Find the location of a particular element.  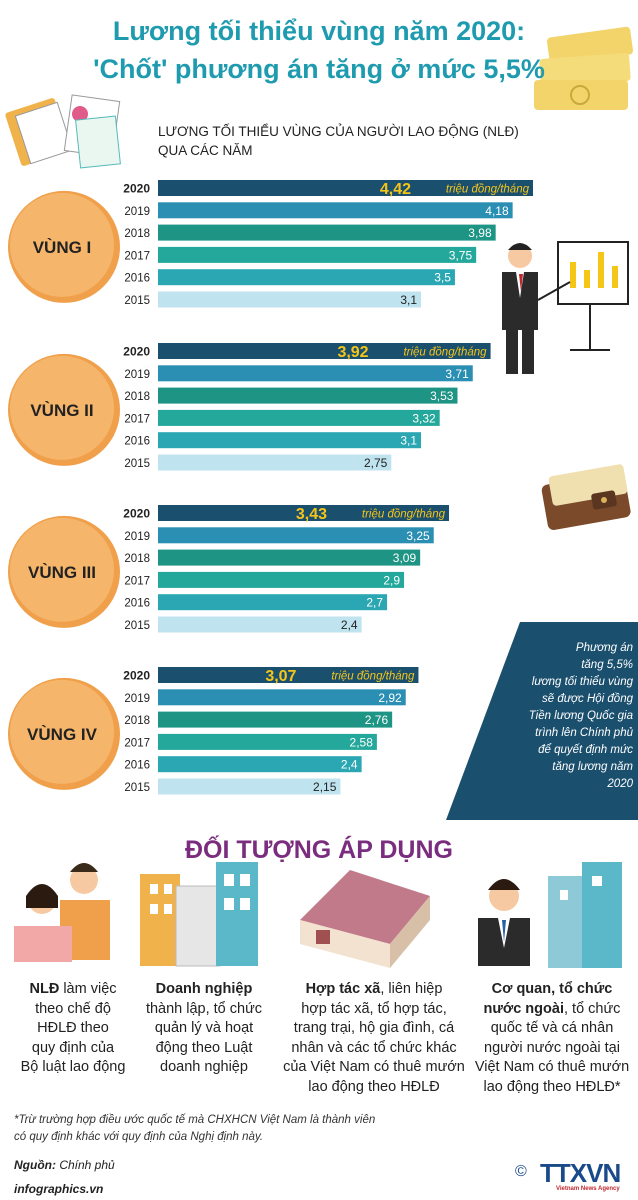

region-label: VÙNG I is located at coordinates (62, 247).